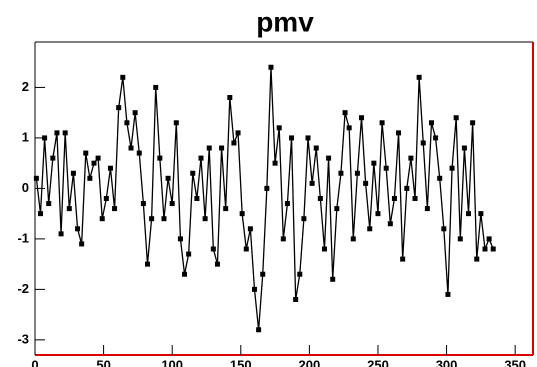 This screenshot has height=367, width=537. I want to click on x-tick-label: 0, so click(34, 362).